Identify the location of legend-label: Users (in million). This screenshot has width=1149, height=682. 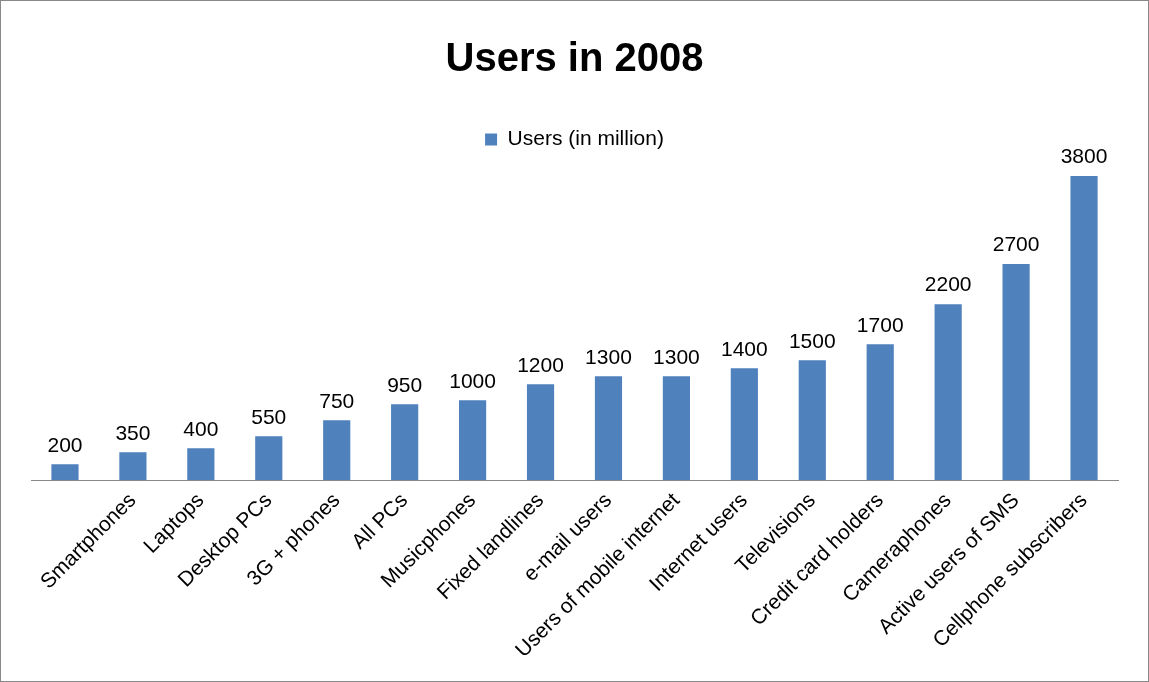
(585, 138).